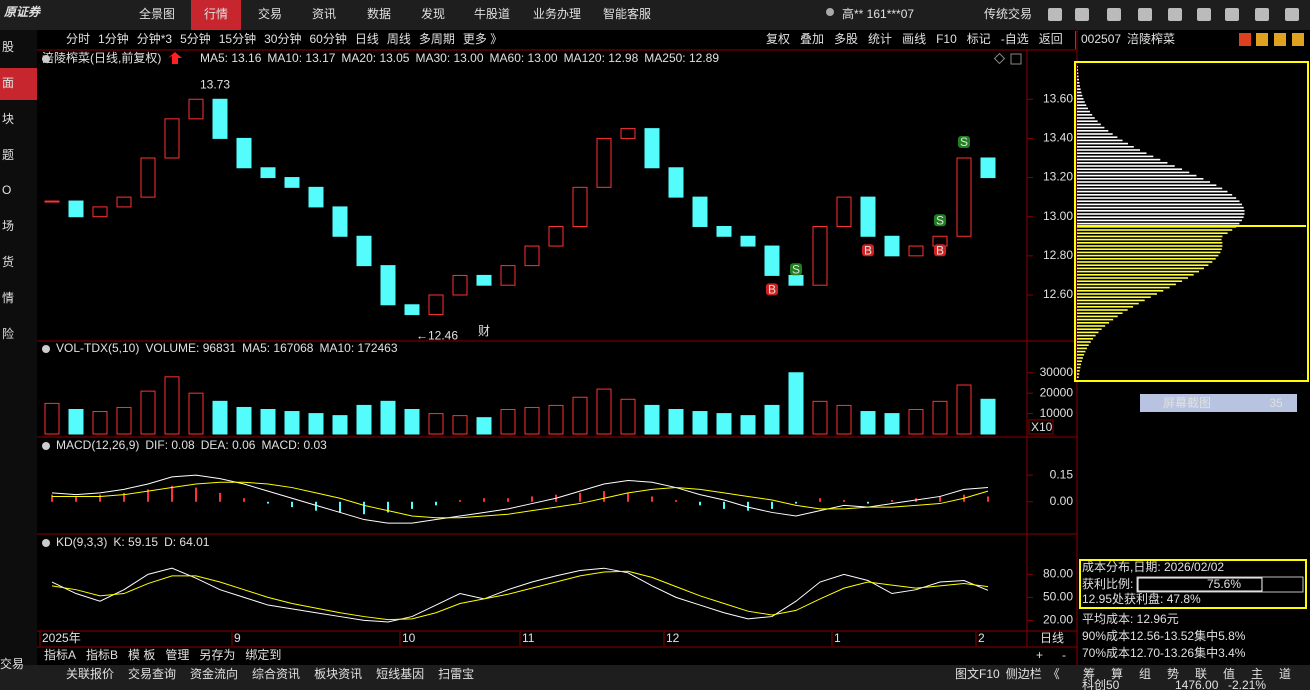  What do you see at coordinates (399, 39) in the screenshot?
I see `period: 周线` at bounding box center [399, 39].